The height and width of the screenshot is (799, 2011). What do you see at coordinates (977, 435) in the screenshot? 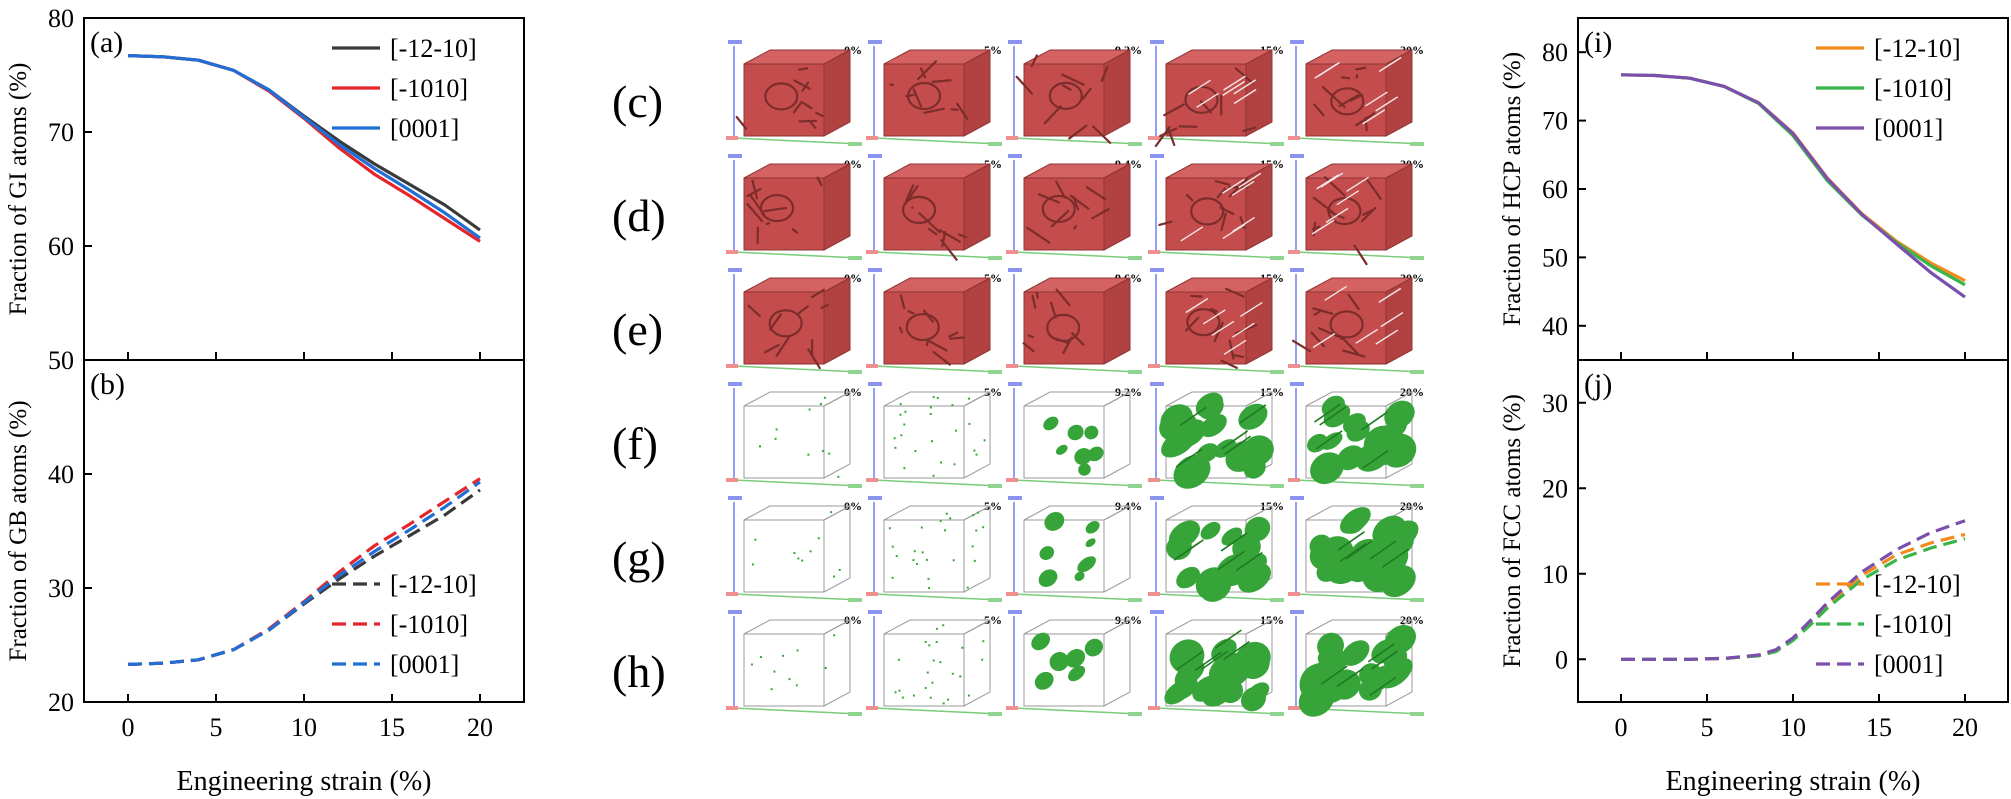
I see `frame-box-side` at bounding box center [977, 435].